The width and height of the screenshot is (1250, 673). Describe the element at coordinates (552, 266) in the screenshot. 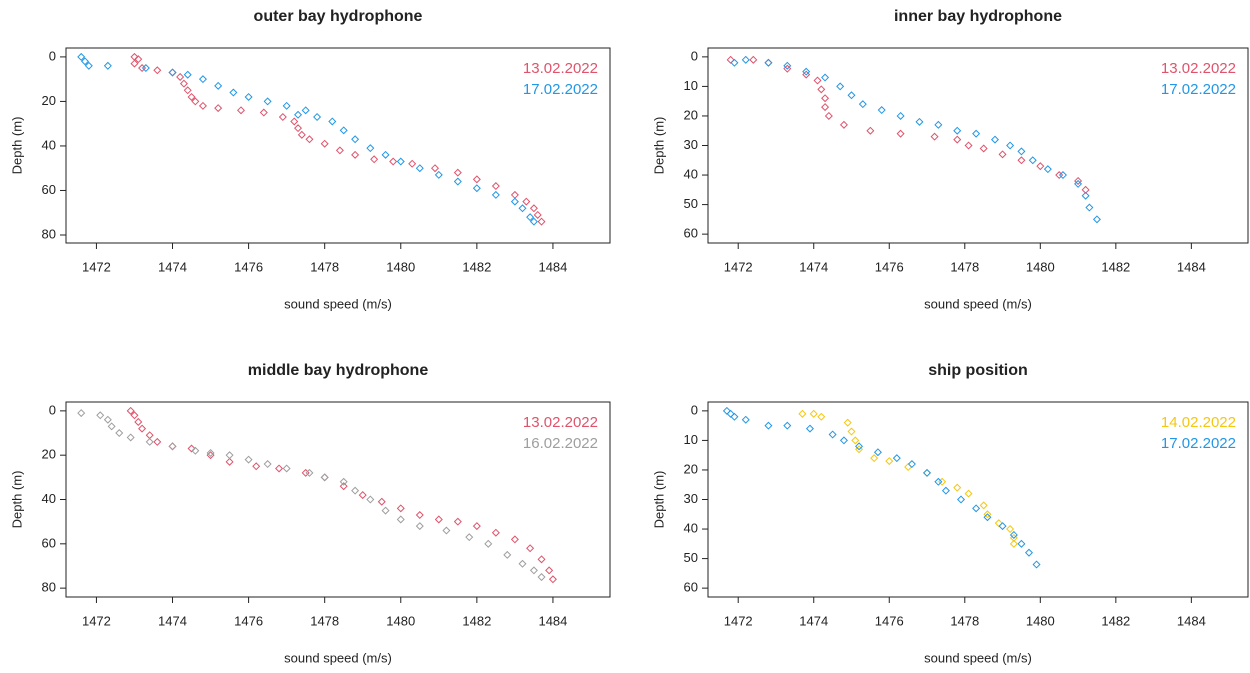

I see `x-tick-label: 1484` at that location.